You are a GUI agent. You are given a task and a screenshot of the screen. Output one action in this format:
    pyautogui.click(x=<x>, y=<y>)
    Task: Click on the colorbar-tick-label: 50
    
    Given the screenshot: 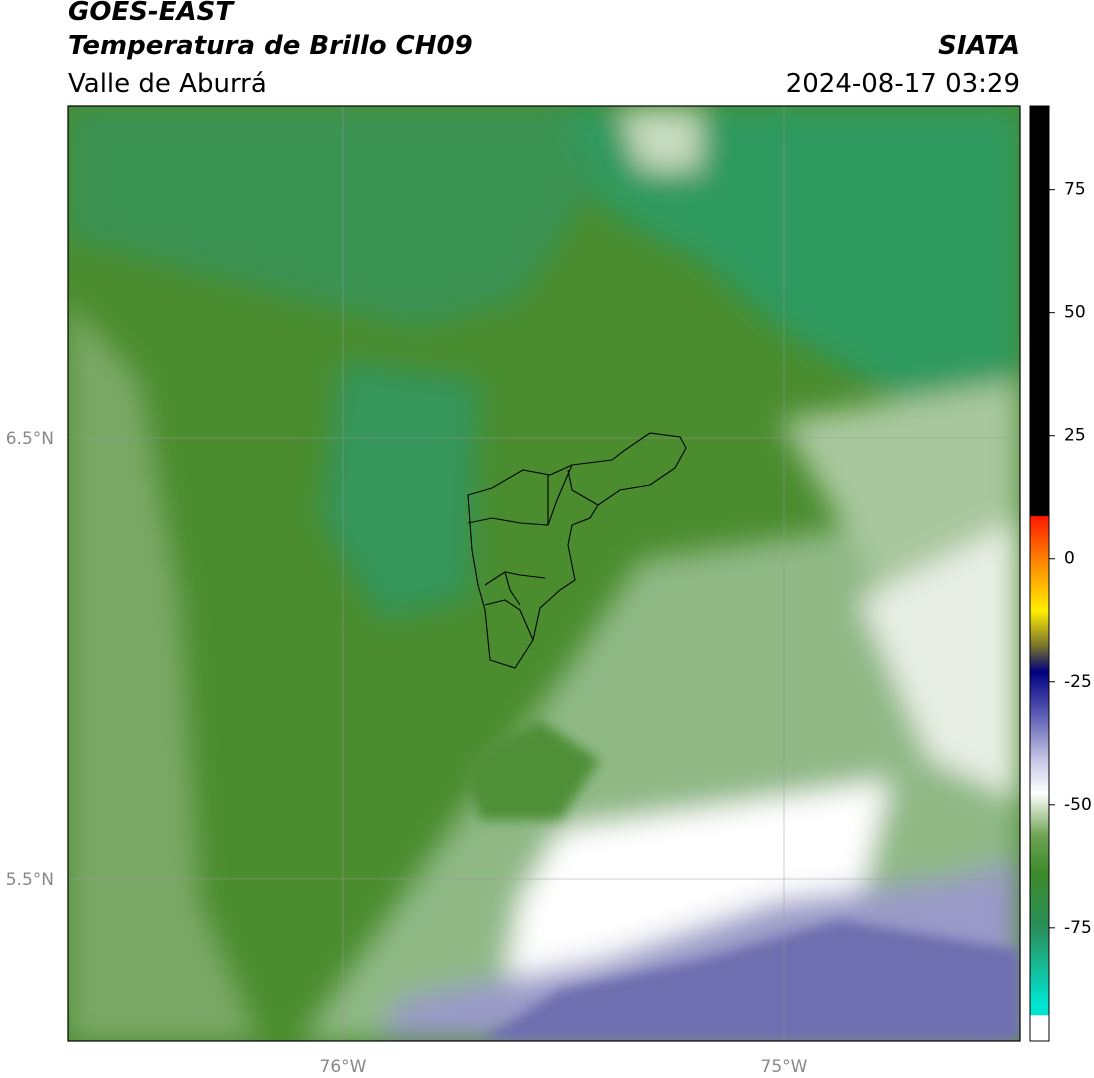 What is the action you would take?
    pyautogui.click(x=1075, y=313)
    